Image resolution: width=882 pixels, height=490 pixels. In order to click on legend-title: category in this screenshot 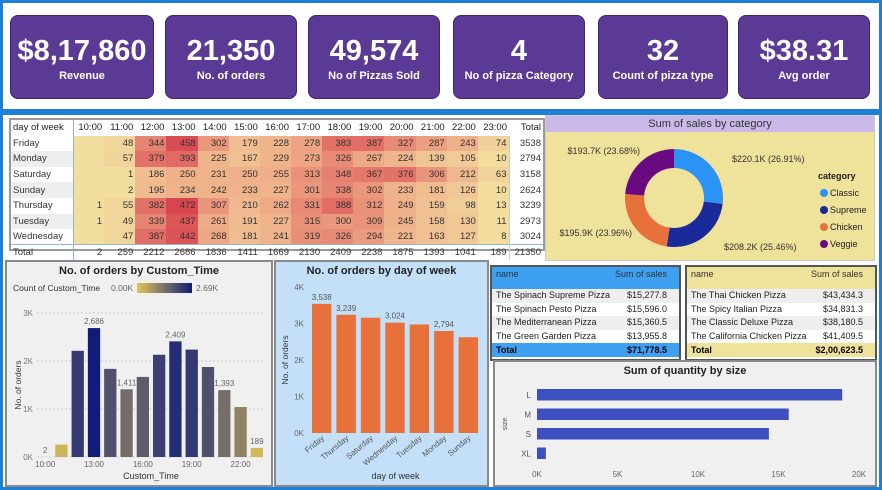, I will do `click(837, 176)`.